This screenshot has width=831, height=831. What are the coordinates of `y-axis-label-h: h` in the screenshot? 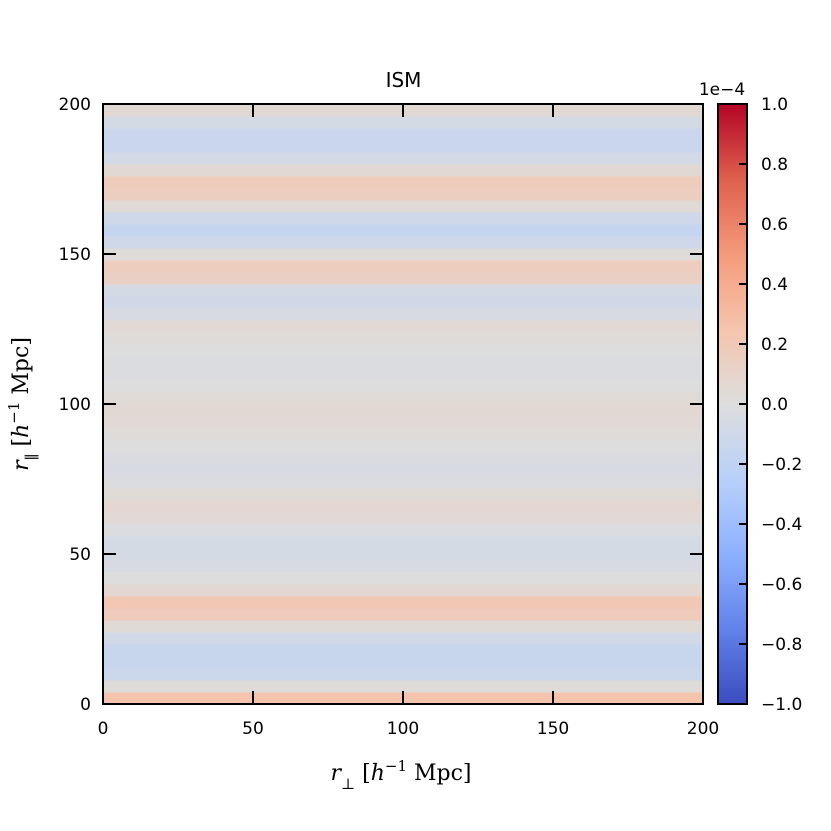 It's located at (21, 431).